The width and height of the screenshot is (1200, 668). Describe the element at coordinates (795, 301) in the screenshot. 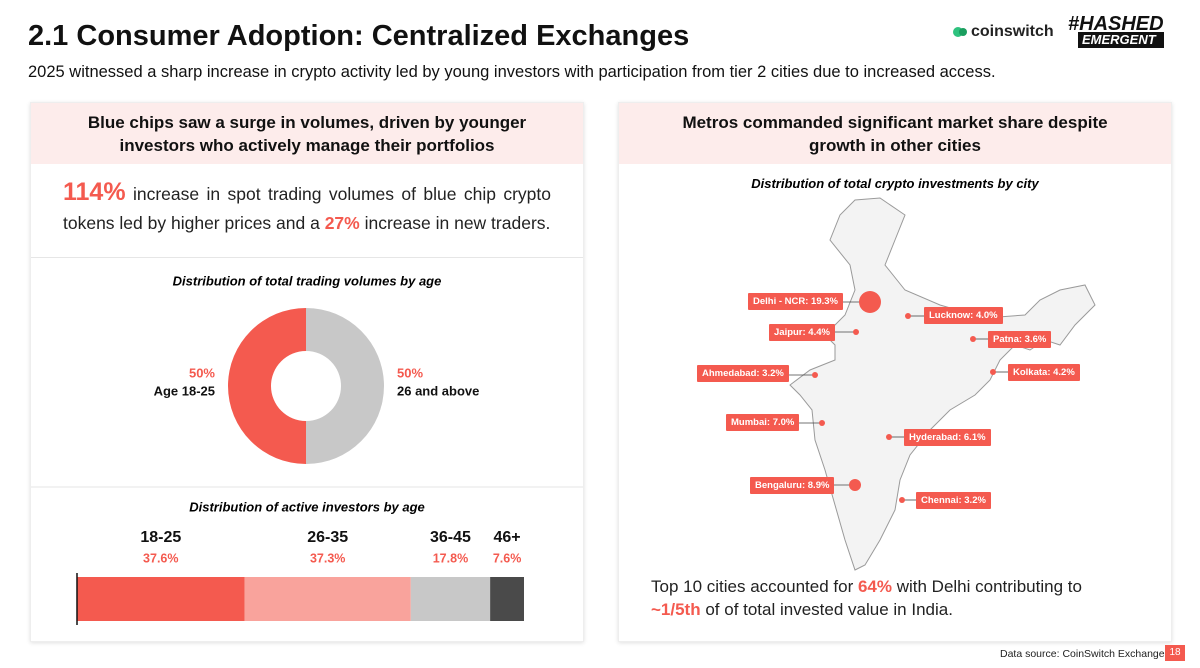

I see `city-label: Delhi - NCR: 19.3%` at that location.